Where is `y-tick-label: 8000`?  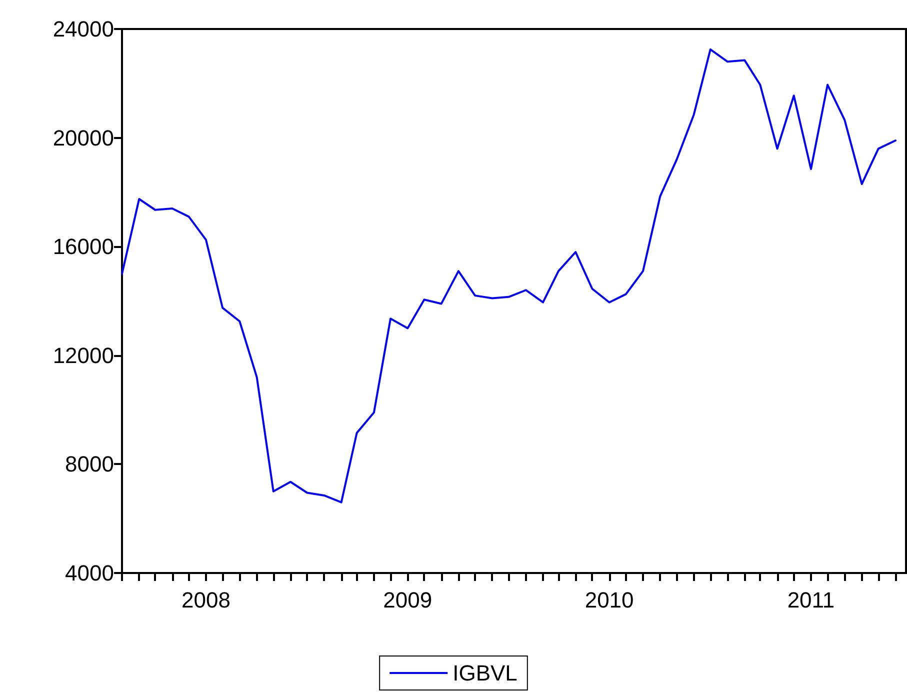
y-tick-label: 8000 is located at coordinates (89, 464).